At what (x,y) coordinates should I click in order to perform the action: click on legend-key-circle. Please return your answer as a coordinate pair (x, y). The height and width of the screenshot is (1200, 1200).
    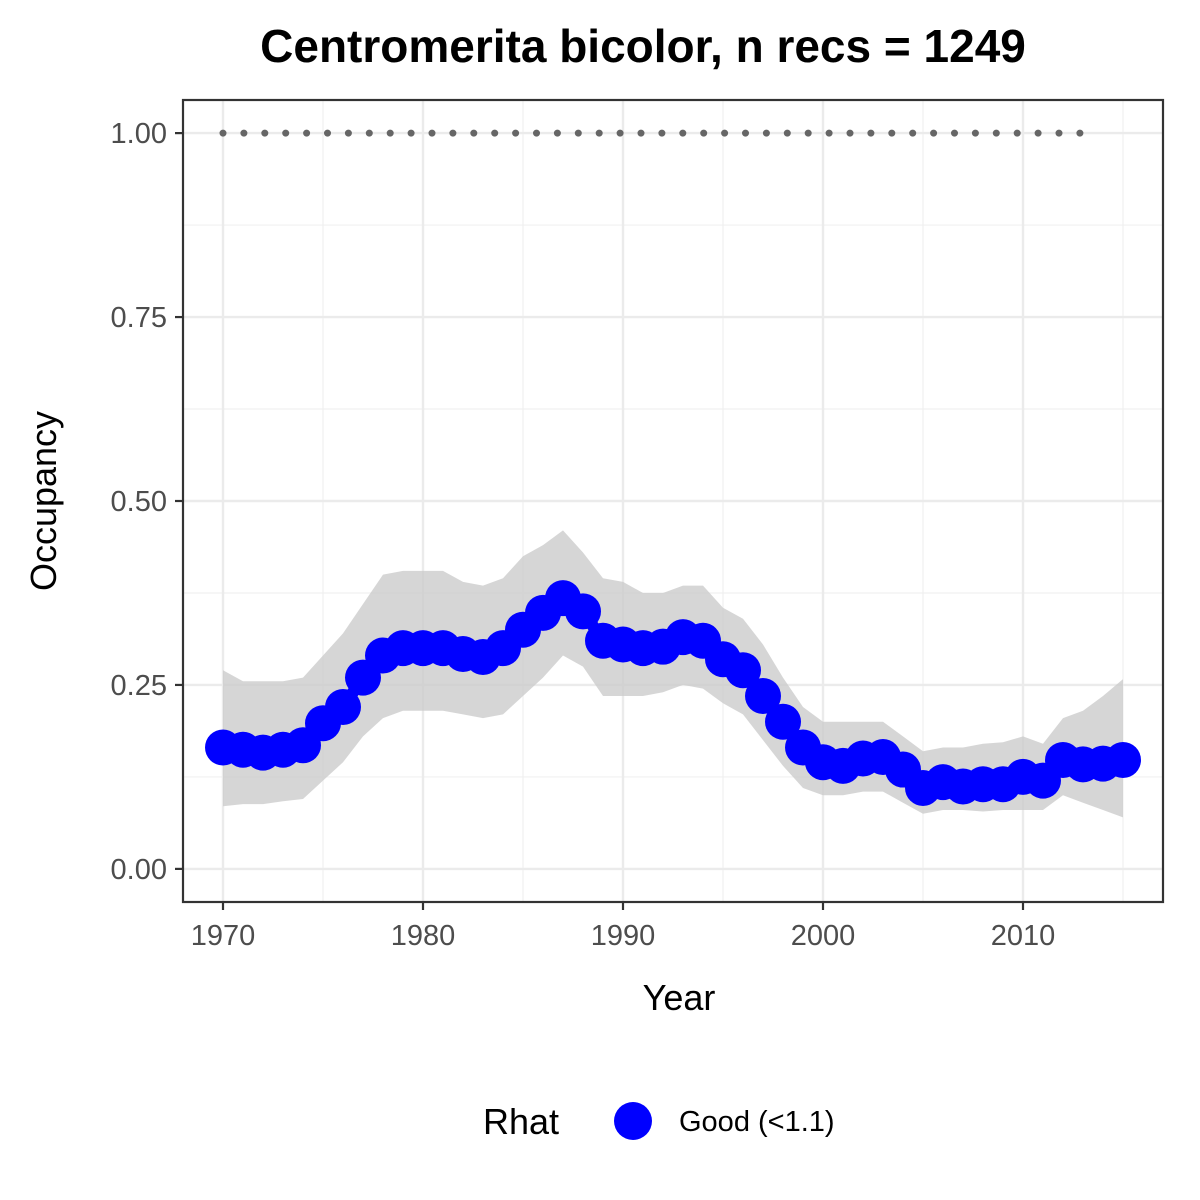
    Looking at the image, I should click on (633, 1121).